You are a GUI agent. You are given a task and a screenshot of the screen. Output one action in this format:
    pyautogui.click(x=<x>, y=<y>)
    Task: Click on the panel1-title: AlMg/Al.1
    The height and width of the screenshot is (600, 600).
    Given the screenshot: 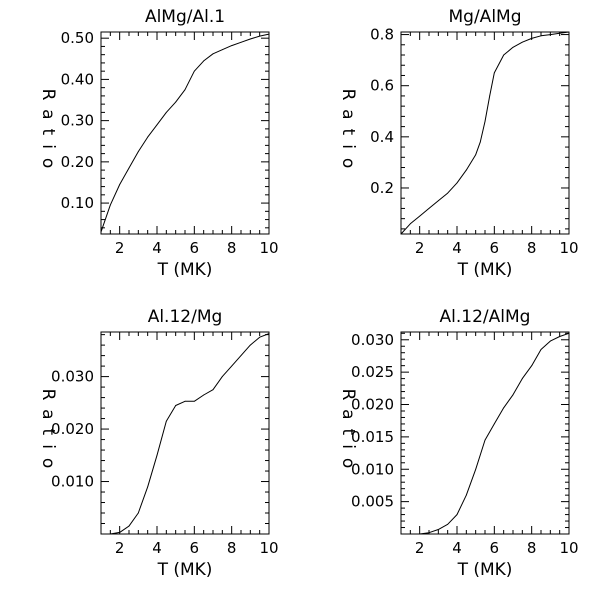 What is the action you would take?
    pyautogui.click(x=185, y=17)
    